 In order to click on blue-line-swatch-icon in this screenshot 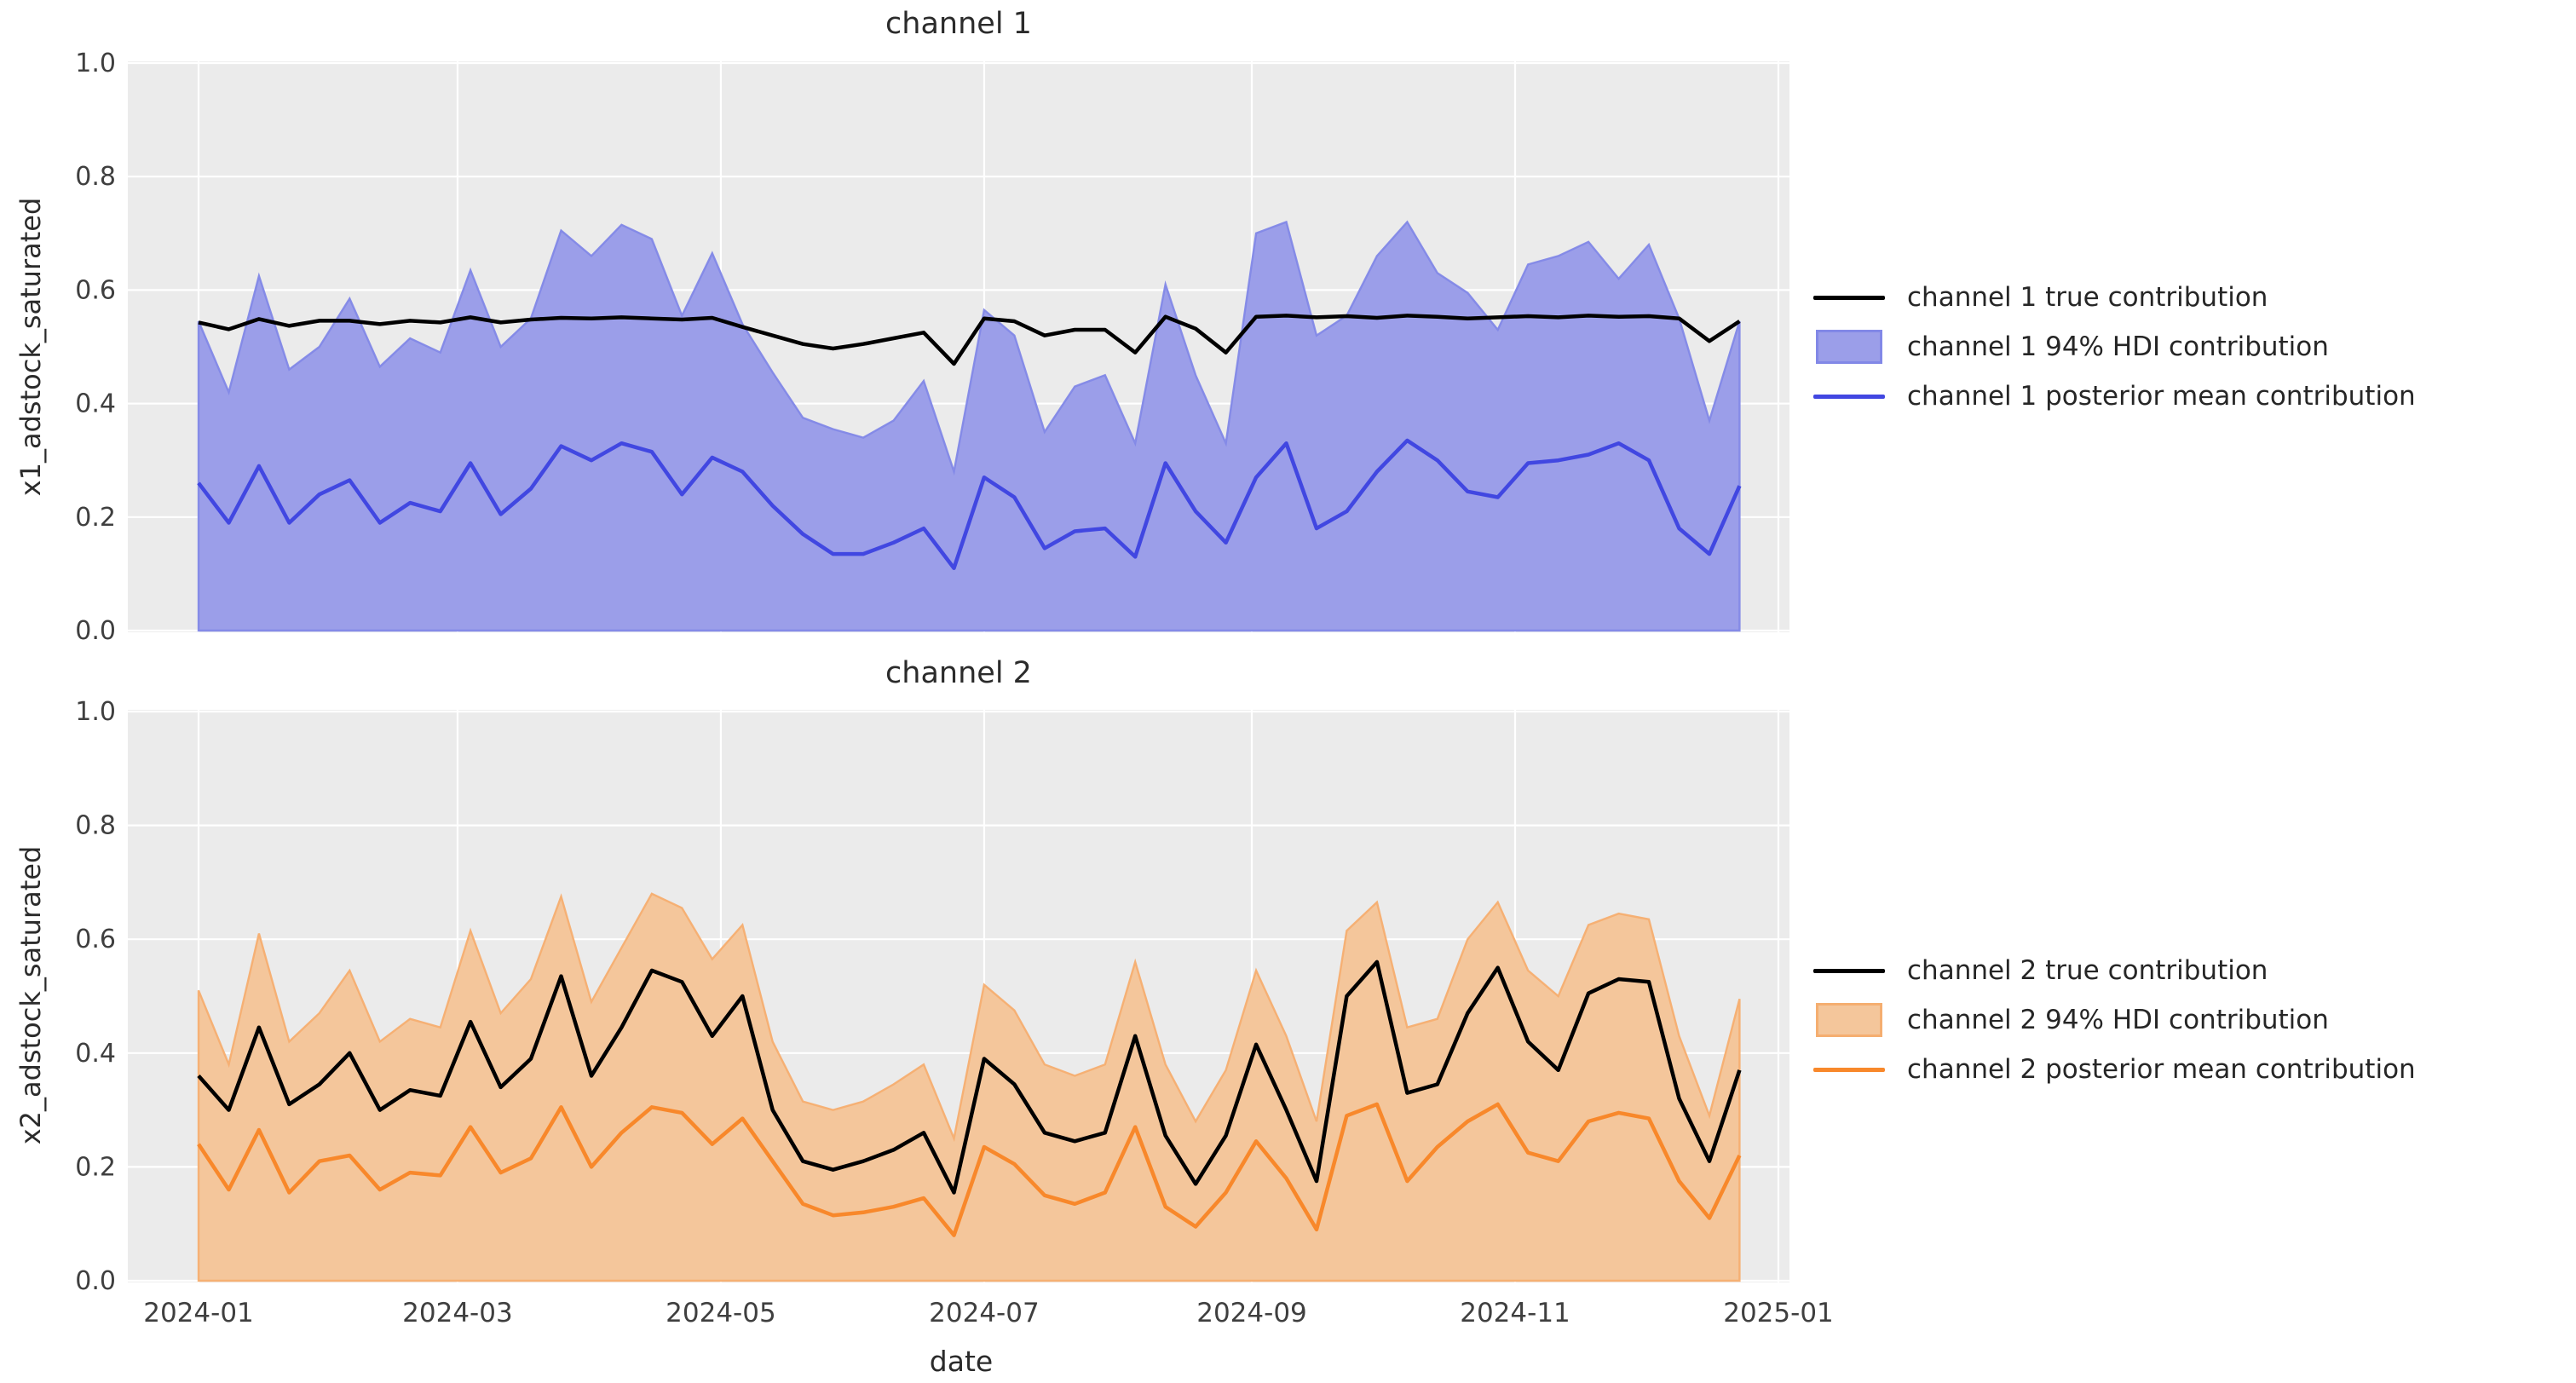, I will do `click(1849, 396)`.